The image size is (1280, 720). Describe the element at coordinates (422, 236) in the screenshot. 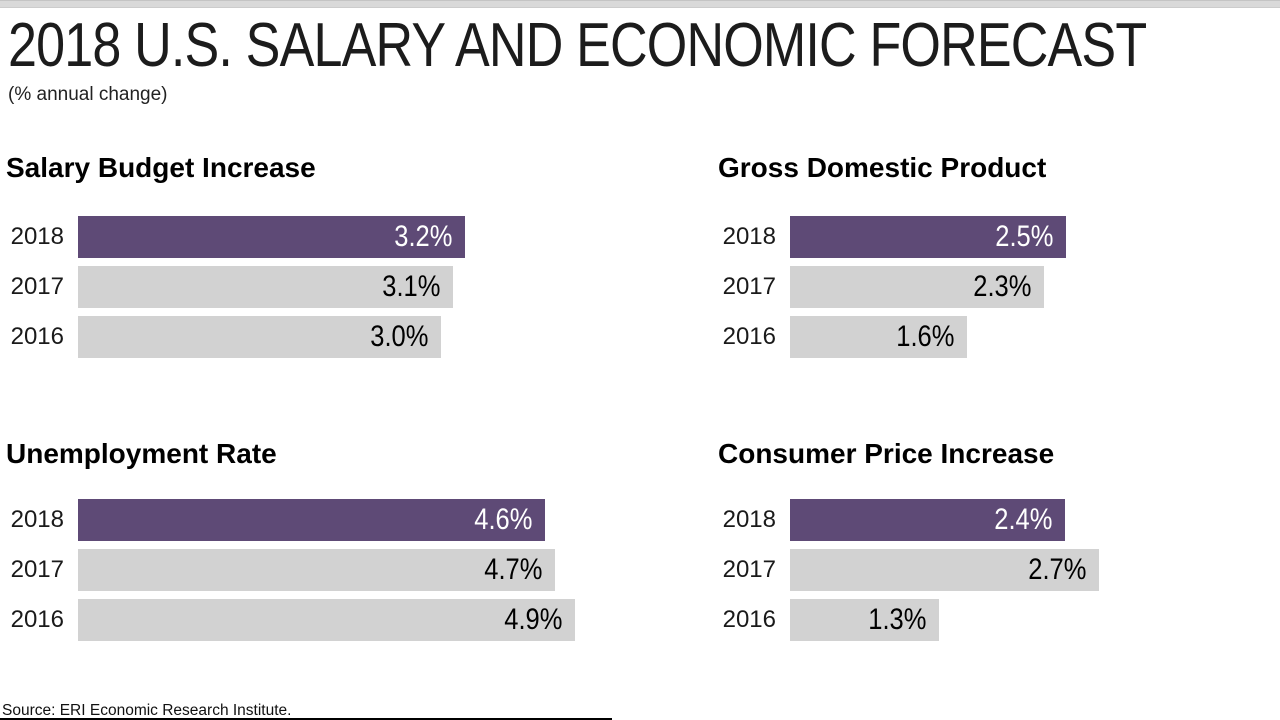

I see `bar-value-label: 3.2%` at that location.